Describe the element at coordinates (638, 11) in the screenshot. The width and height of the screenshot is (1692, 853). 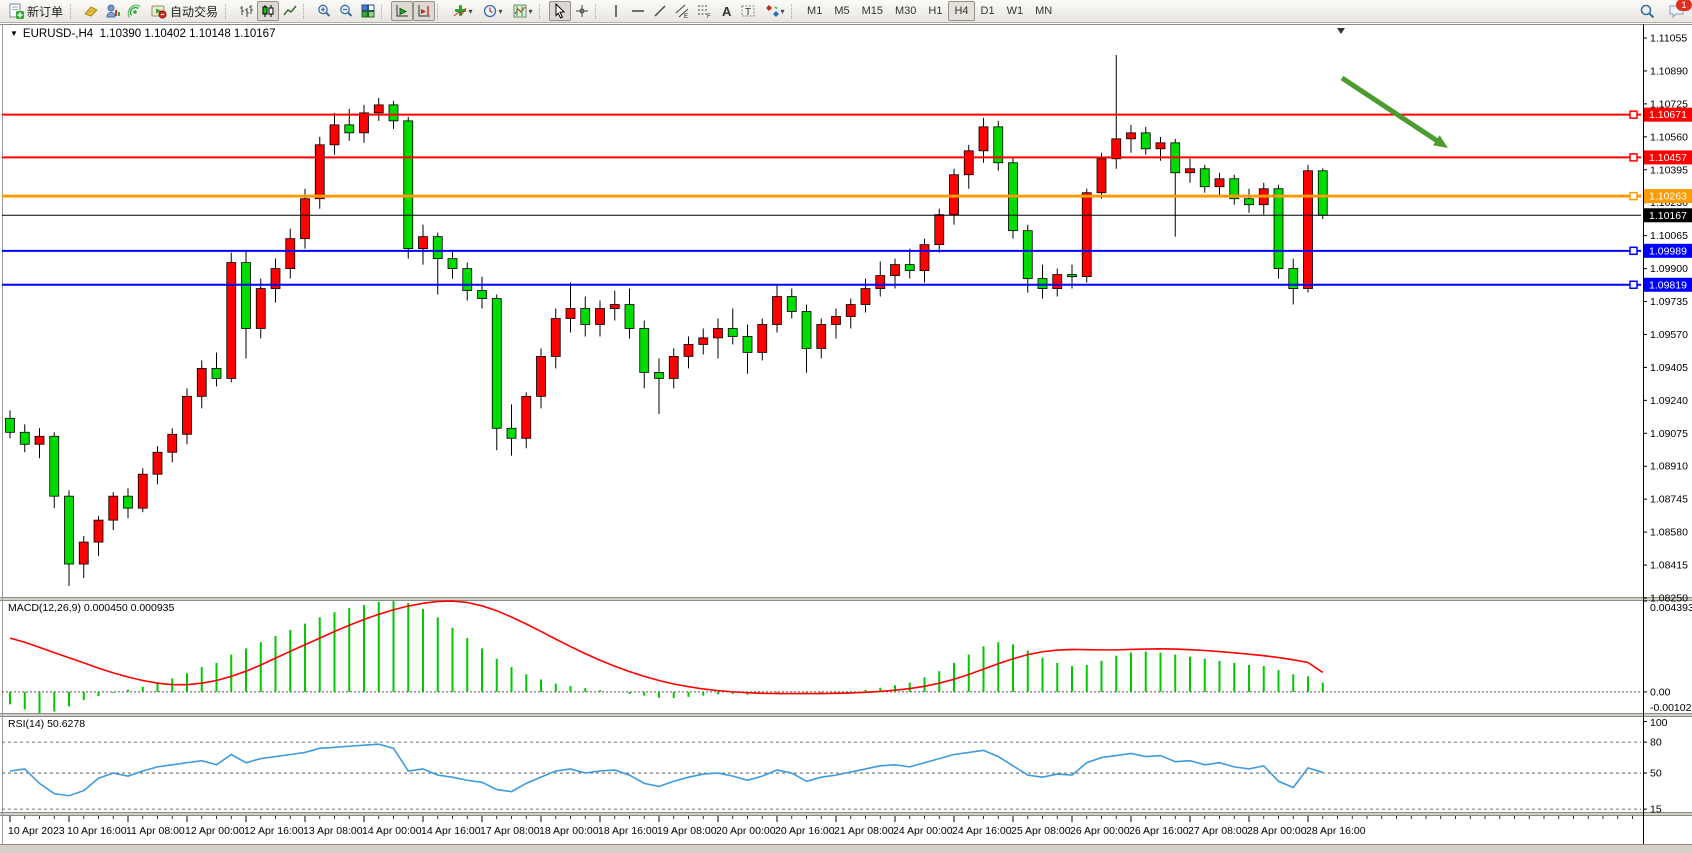
I see `horizontal-line-tool-button` at that location.